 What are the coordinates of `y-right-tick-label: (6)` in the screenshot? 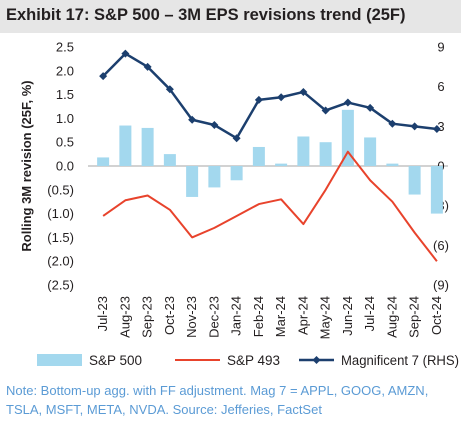 It's located at (441, 245).